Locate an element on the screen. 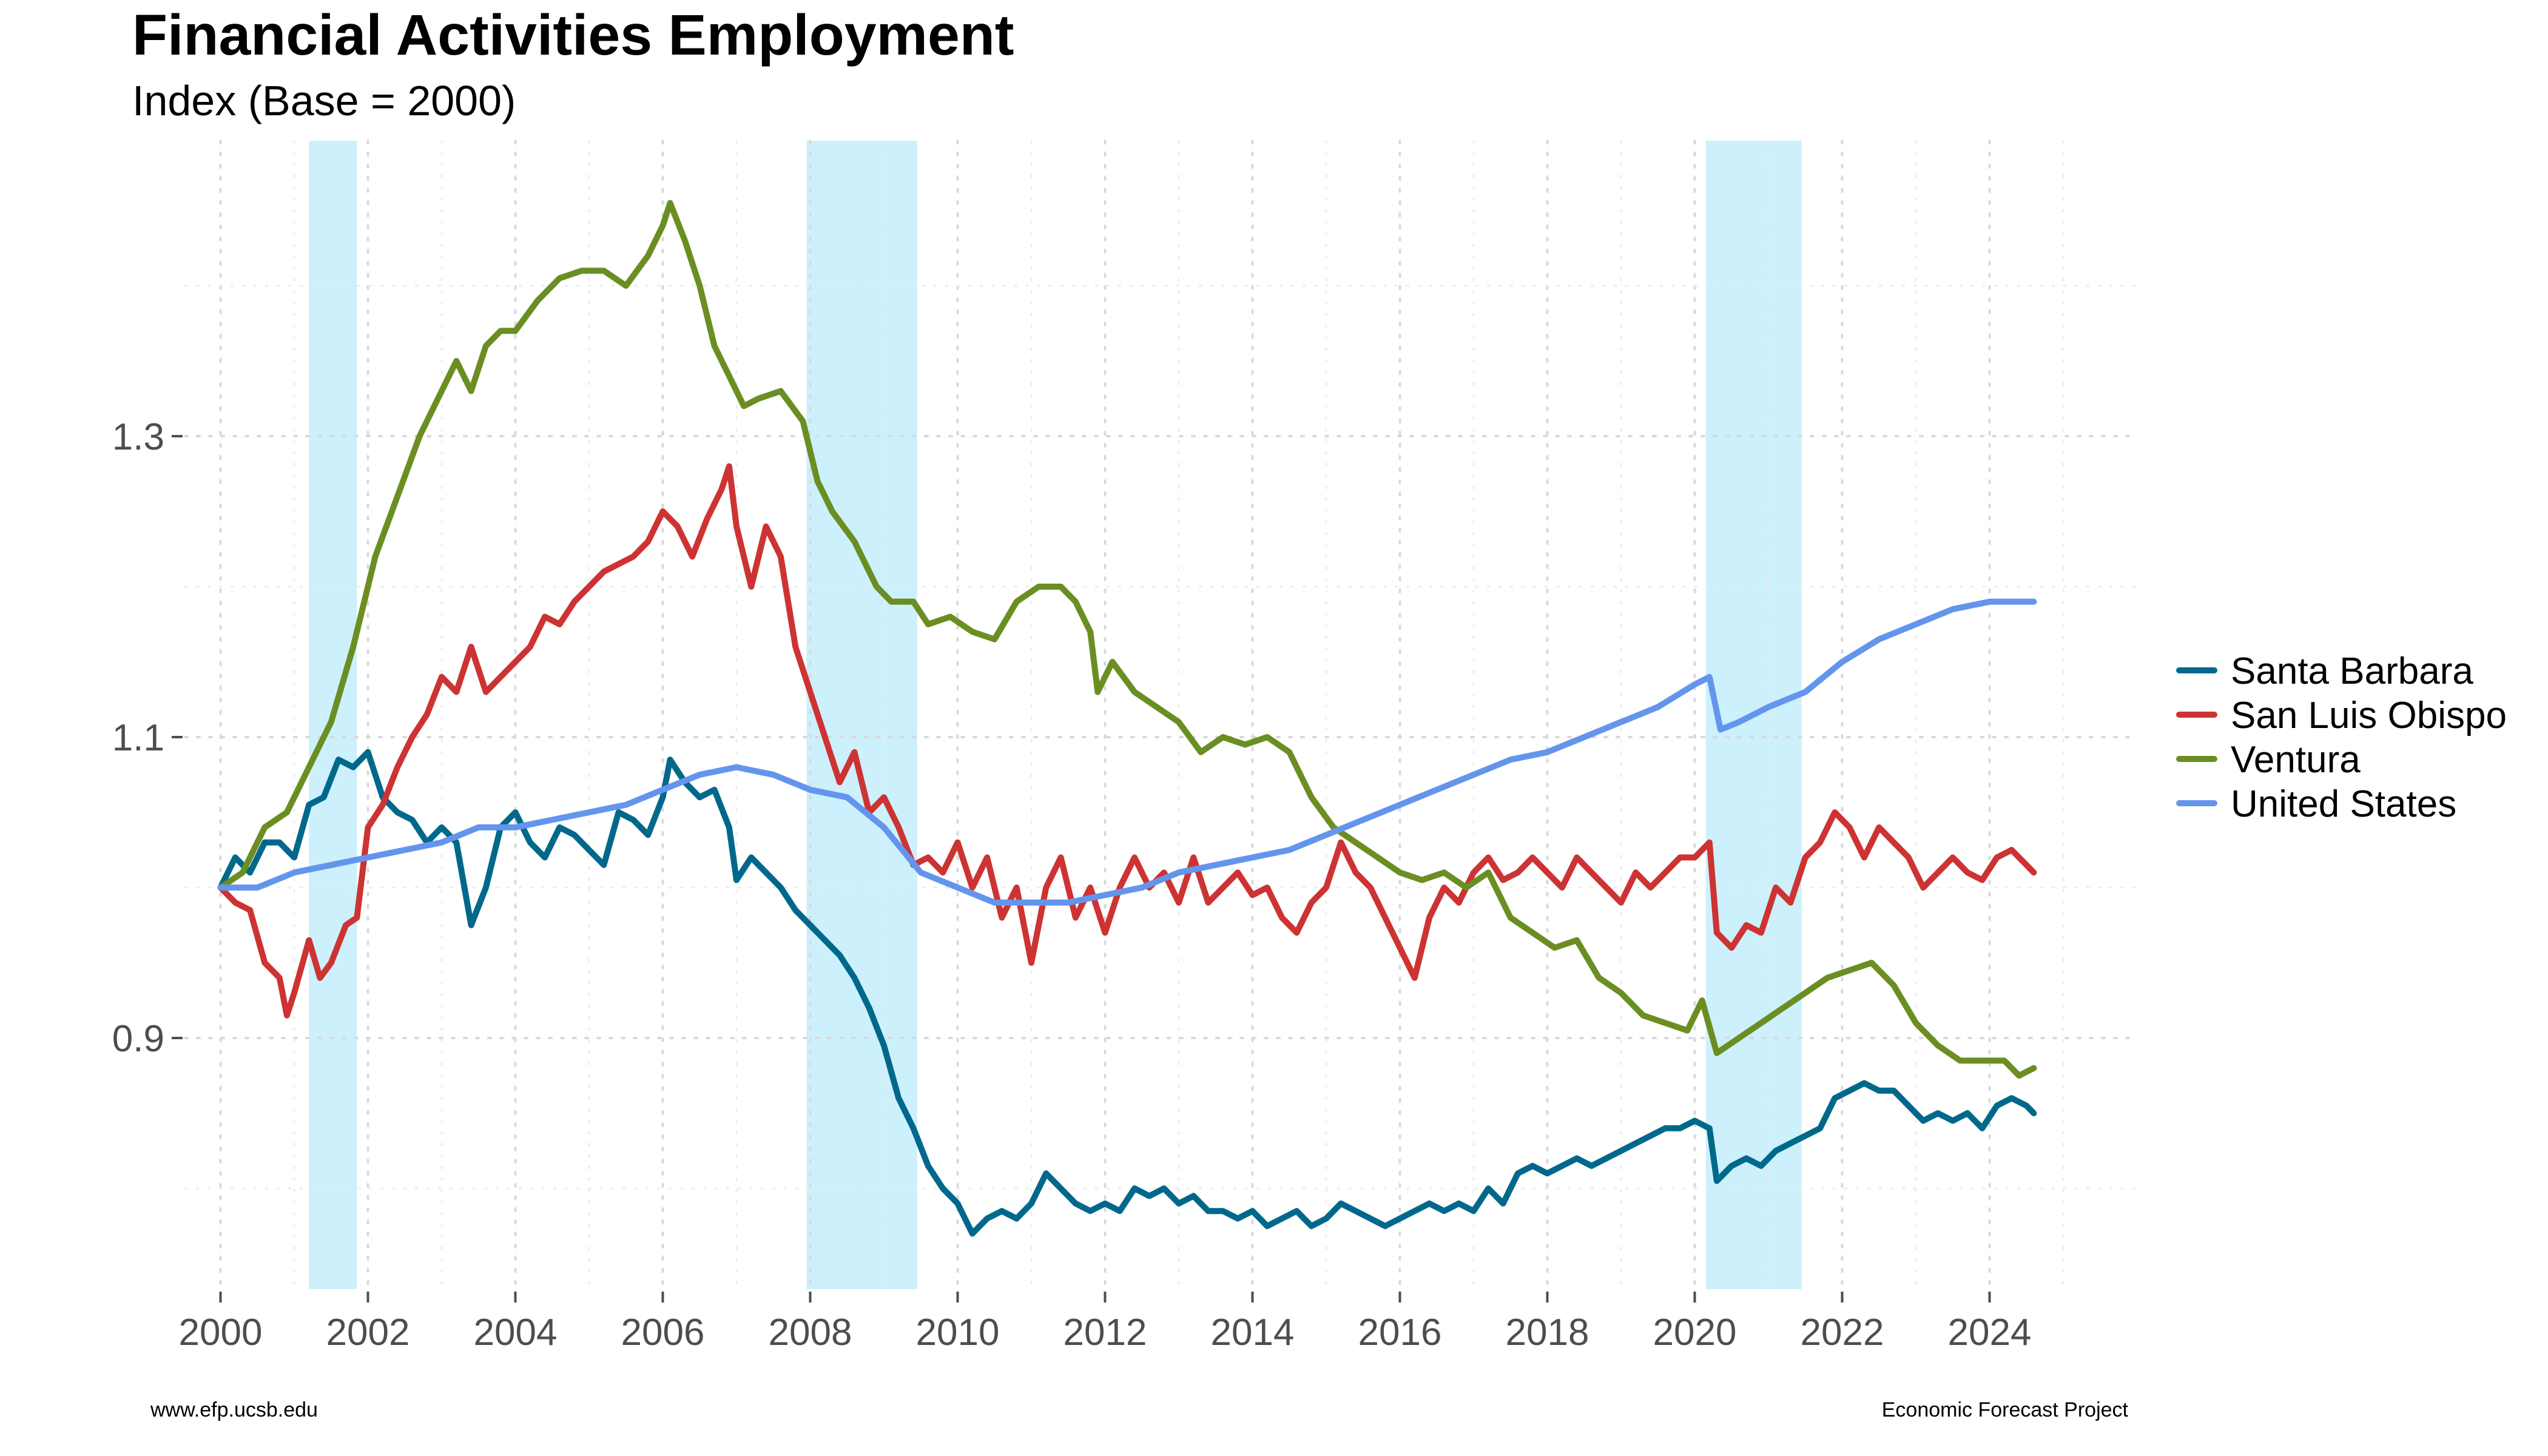 This screenshot has height=1456, width=2548. chart-title: Financial Activities Employment is located at coordinates (573, 35).